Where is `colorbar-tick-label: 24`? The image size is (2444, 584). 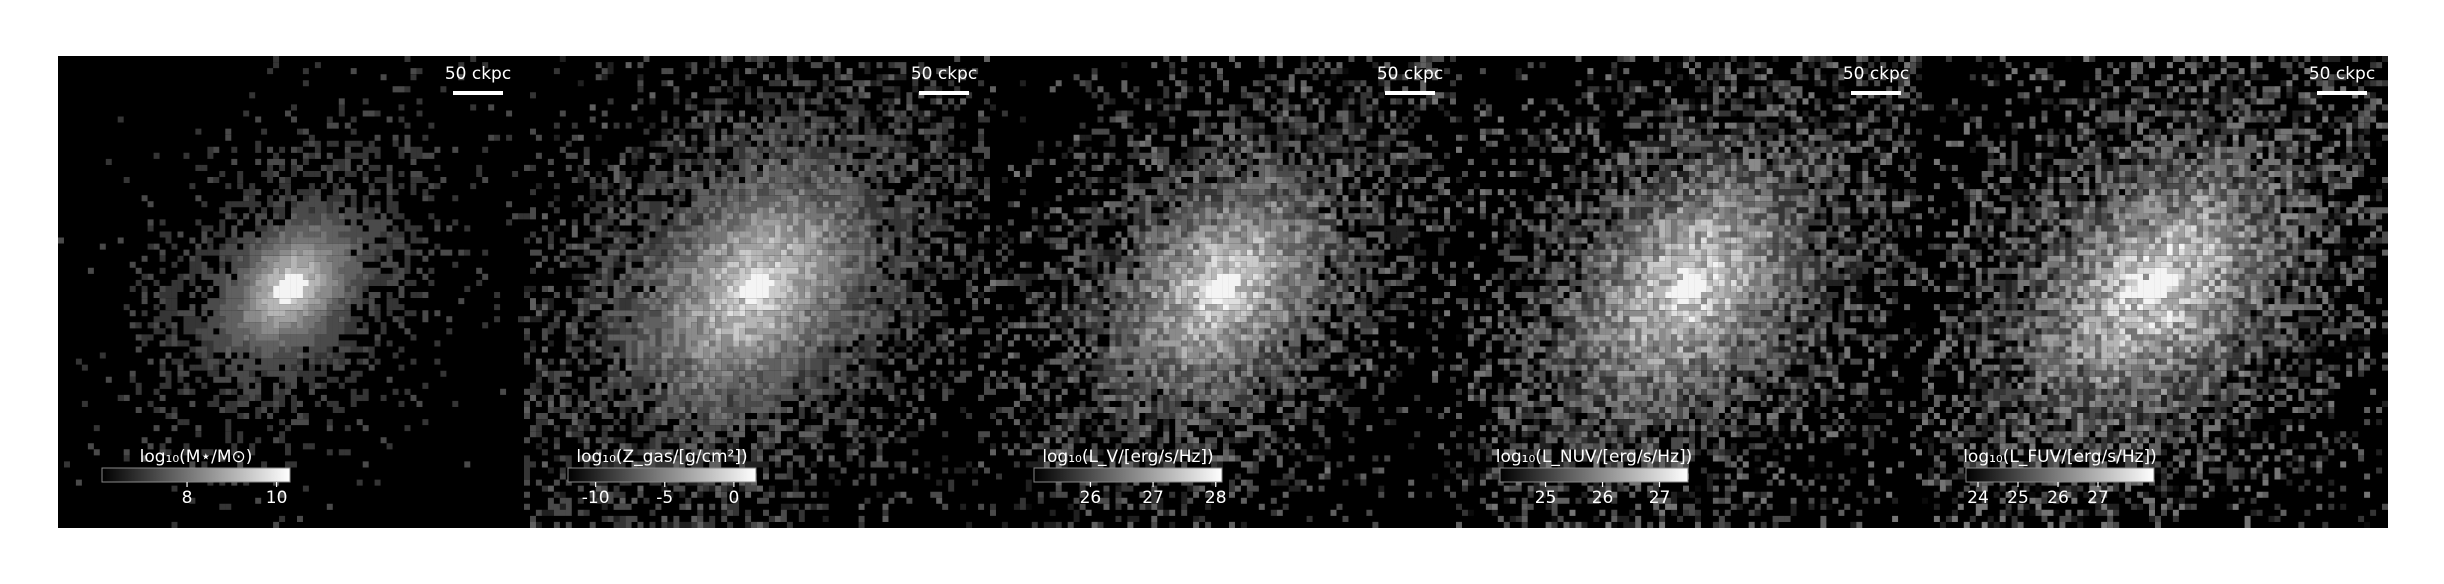
colorbar-tick-label: 24 is located at coordinates (1978, 498).